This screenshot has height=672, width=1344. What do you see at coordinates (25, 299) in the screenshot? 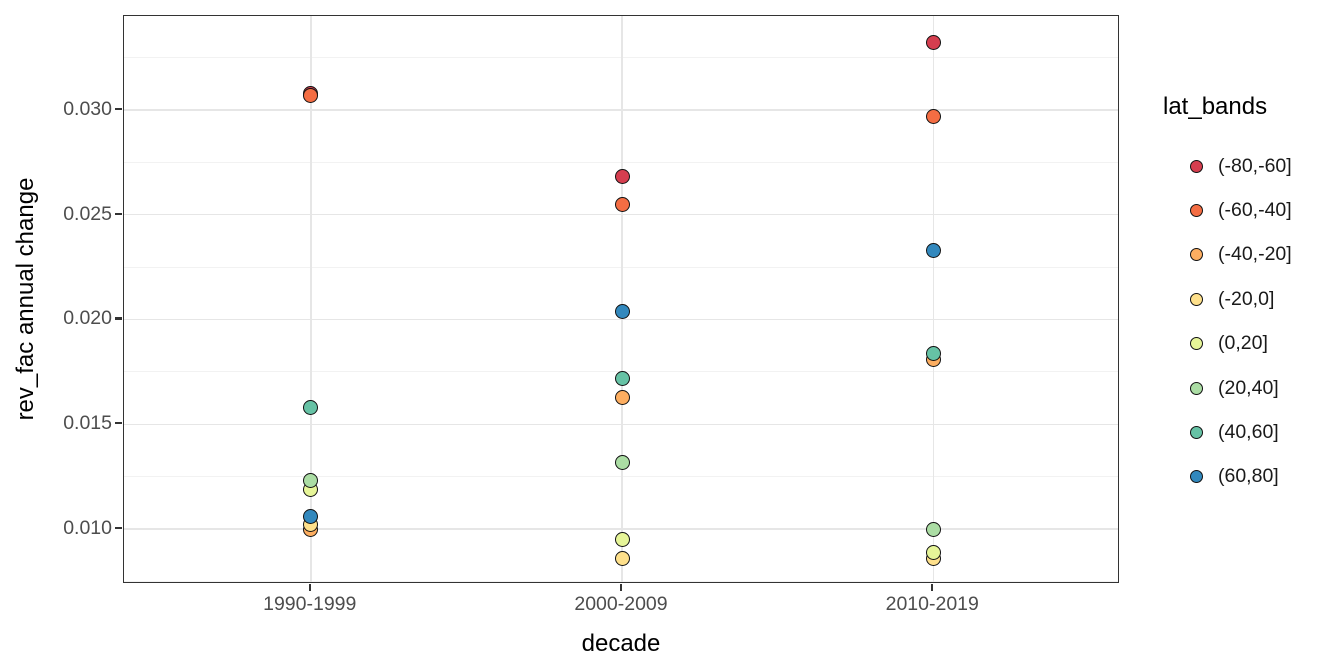
I see `y-axis-title-text: rev_fac annual change` at bounding box center [25, 299].